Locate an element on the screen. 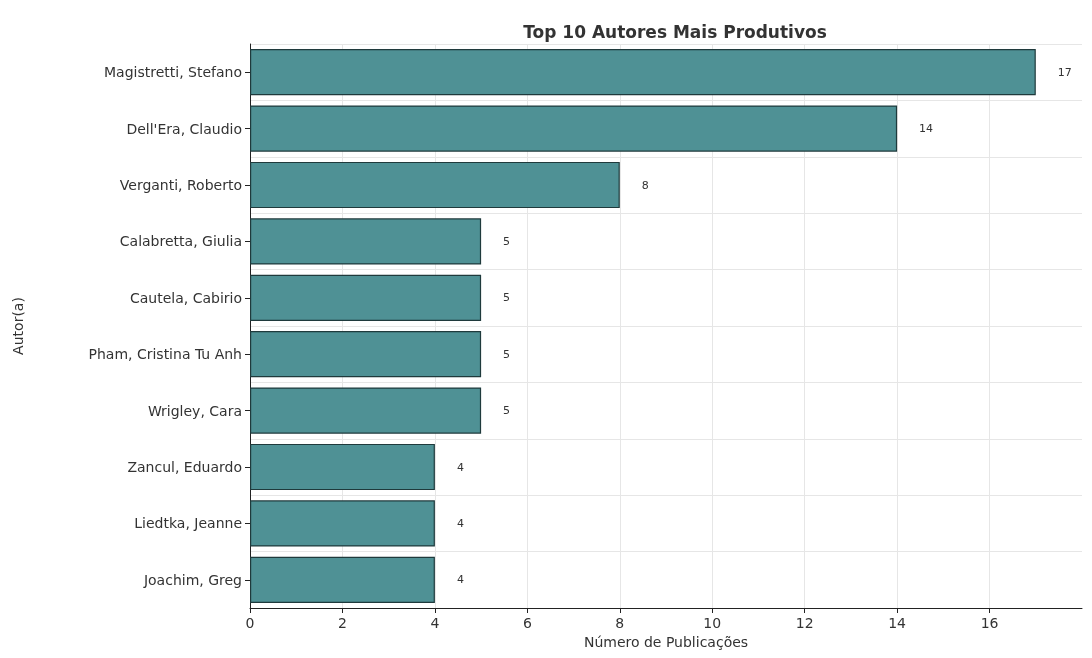 Image resolution: width=1092 pixels, height=658 pixels. x-tick-label: 14 is located at coordinates (897, 623).